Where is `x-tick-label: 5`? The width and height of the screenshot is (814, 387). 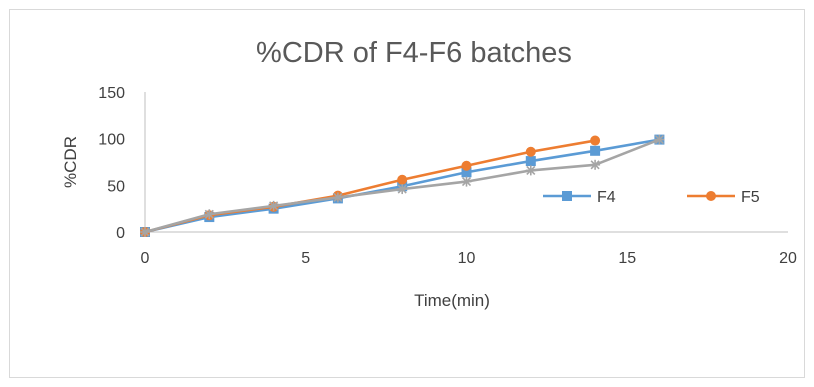
x-tick-label: 5 is located at coordinates (305, 258).